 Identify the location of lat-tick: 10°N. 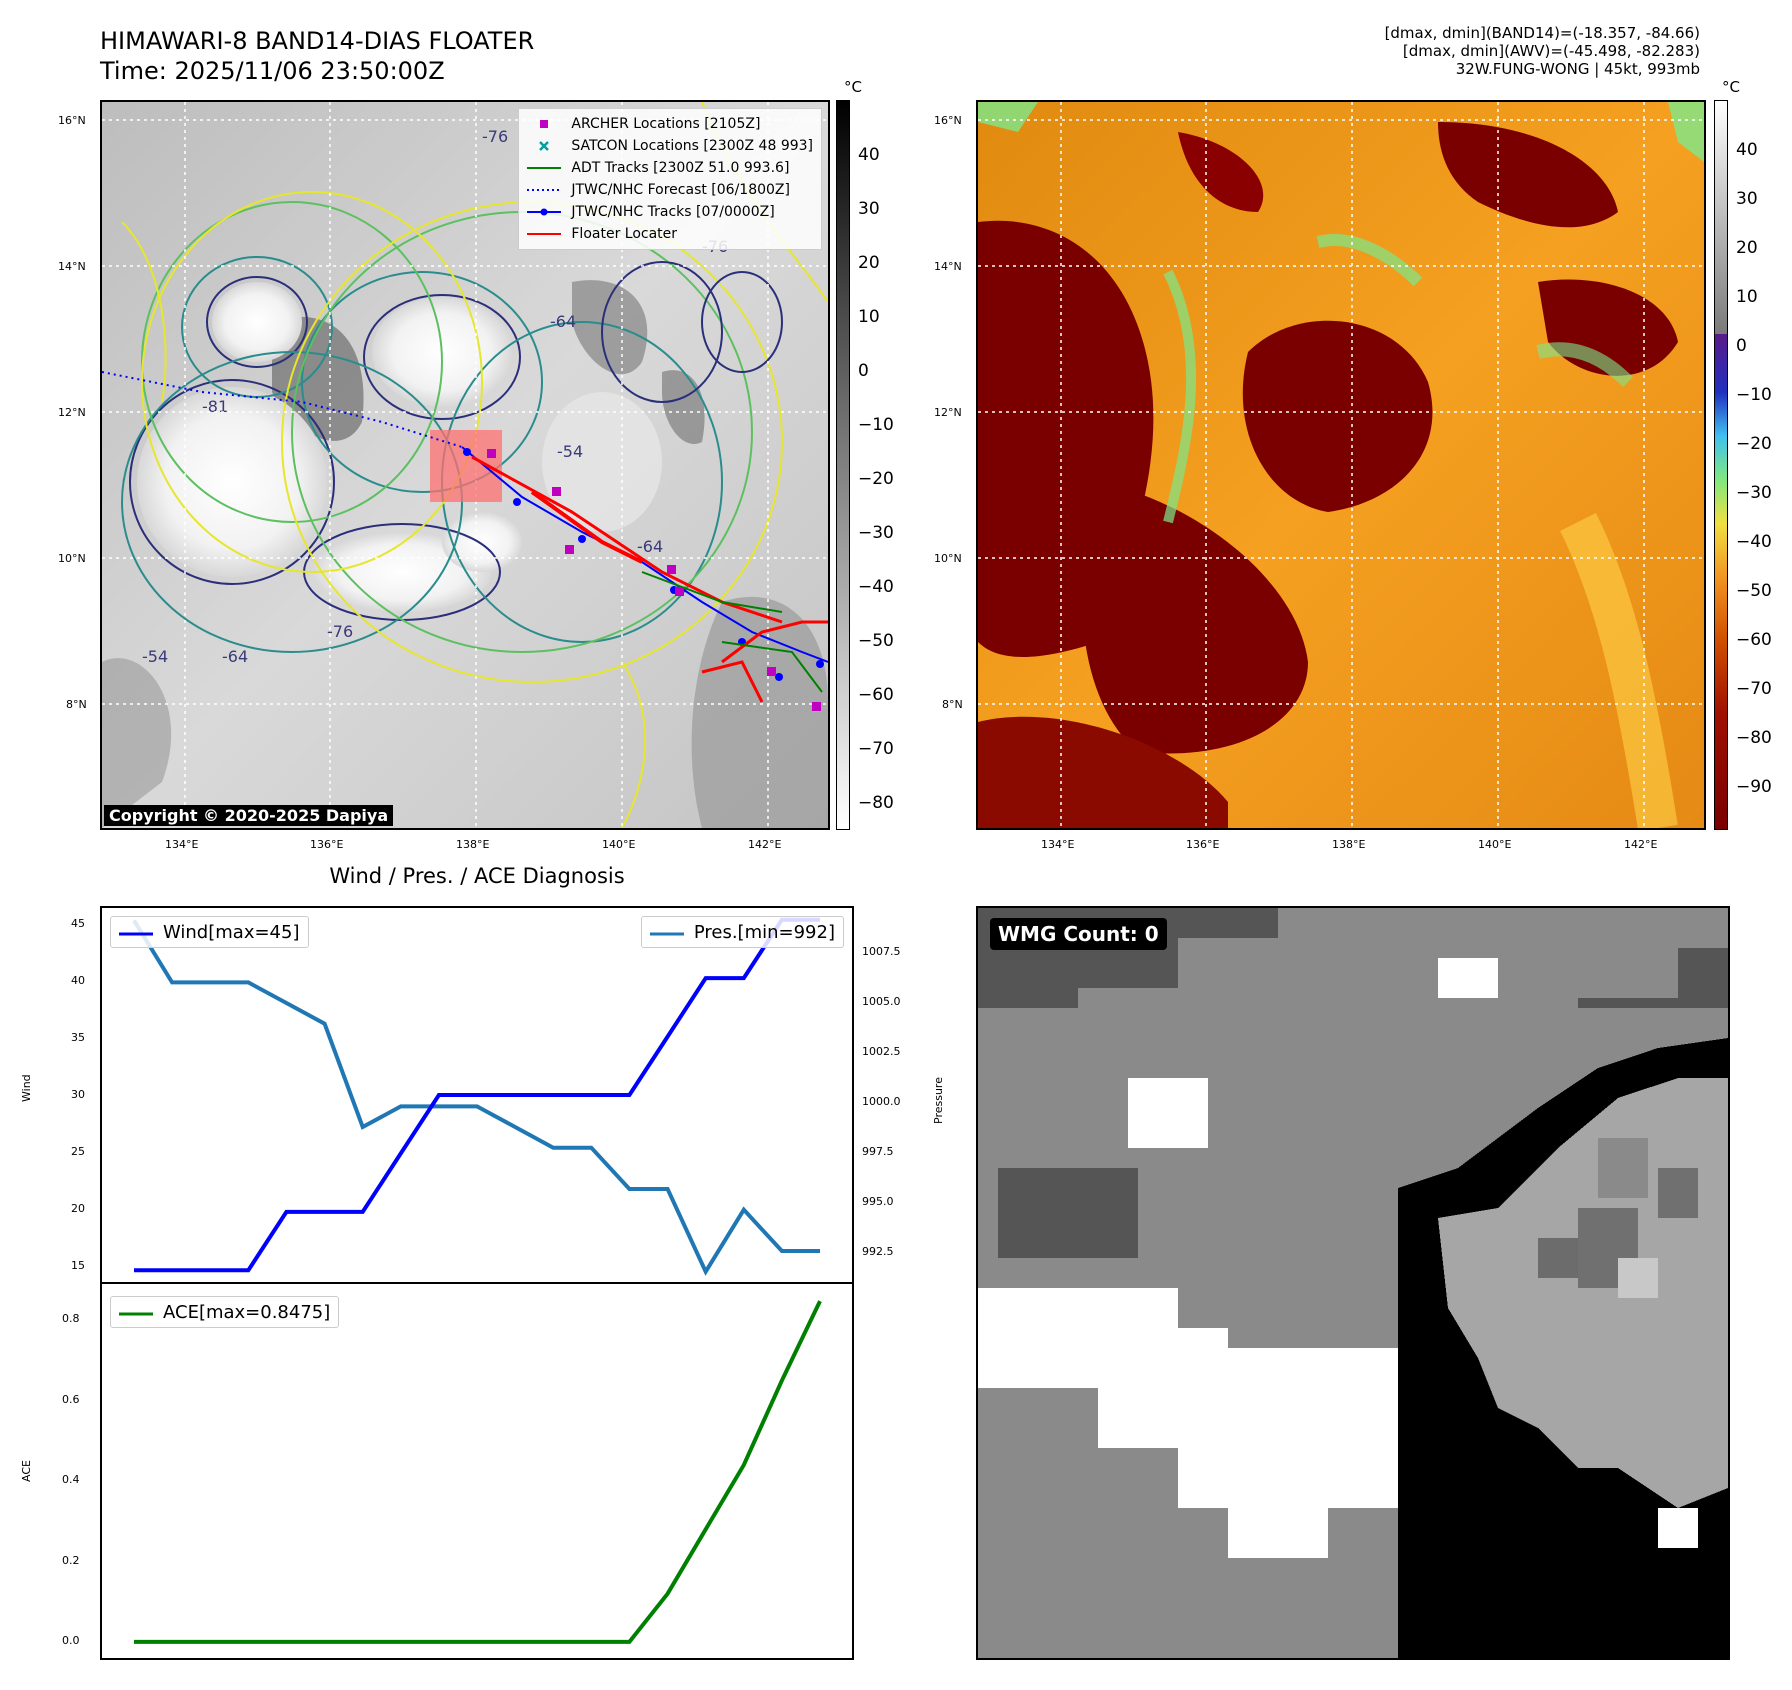
(948, 558).